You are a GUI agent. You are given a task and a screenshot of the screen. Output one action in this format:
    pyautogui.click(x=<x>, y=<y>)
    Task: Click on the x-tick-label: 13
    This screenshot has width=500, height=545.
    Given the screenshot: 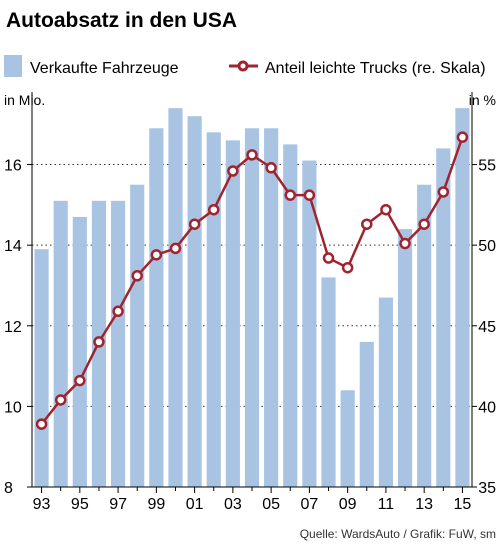 What is the action you would take?
    pyautogui.click(x=424, y=504)
    